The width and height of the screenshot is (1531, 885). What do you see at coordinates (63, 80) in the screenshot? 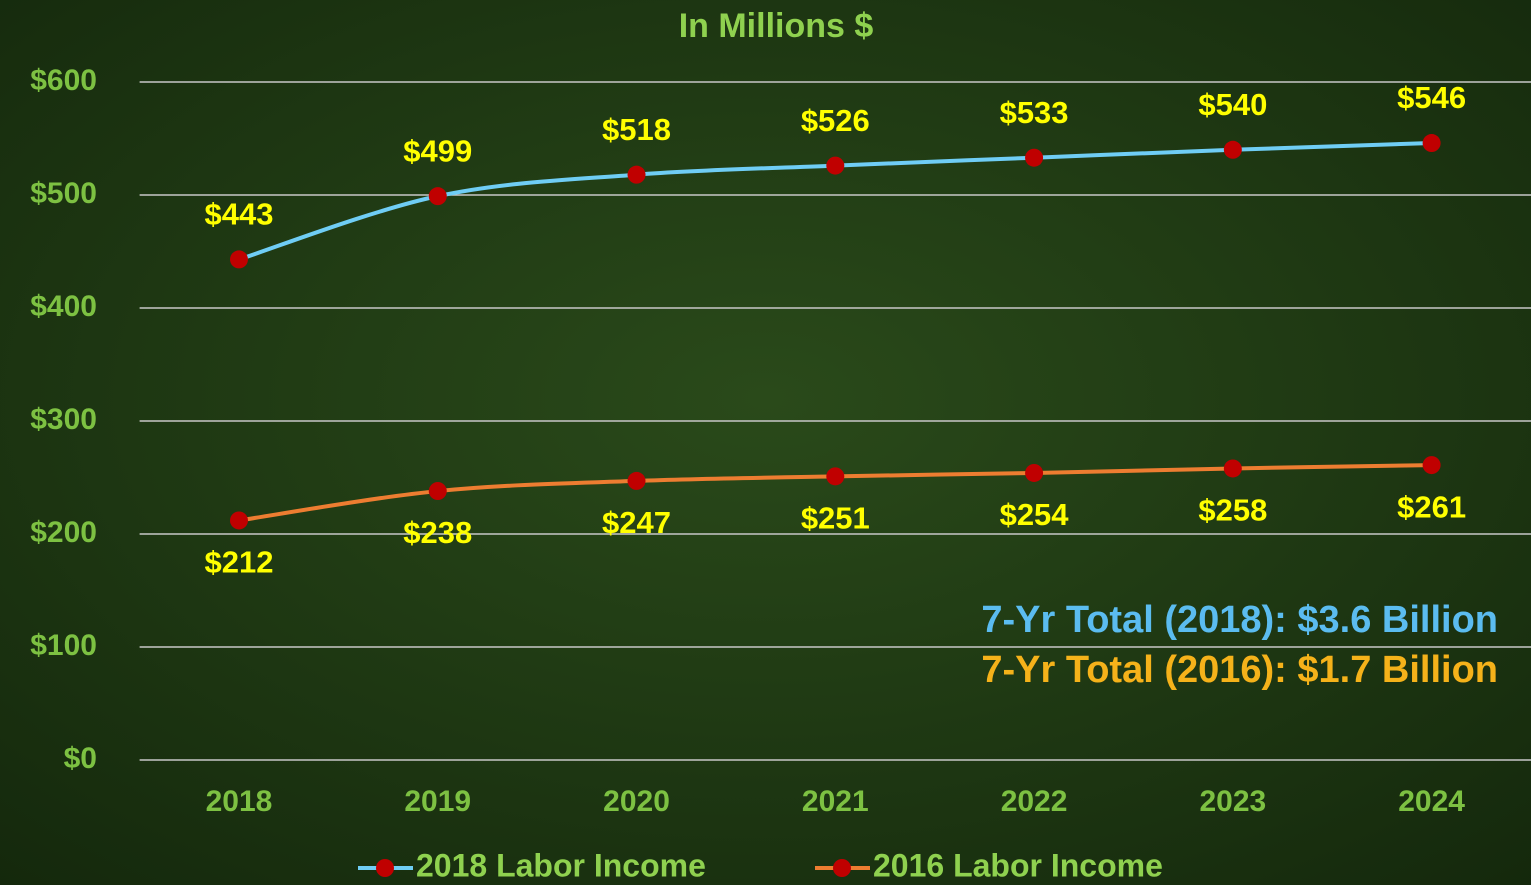
I see `y-tick-label: $600` at bounding box center [63, 80].